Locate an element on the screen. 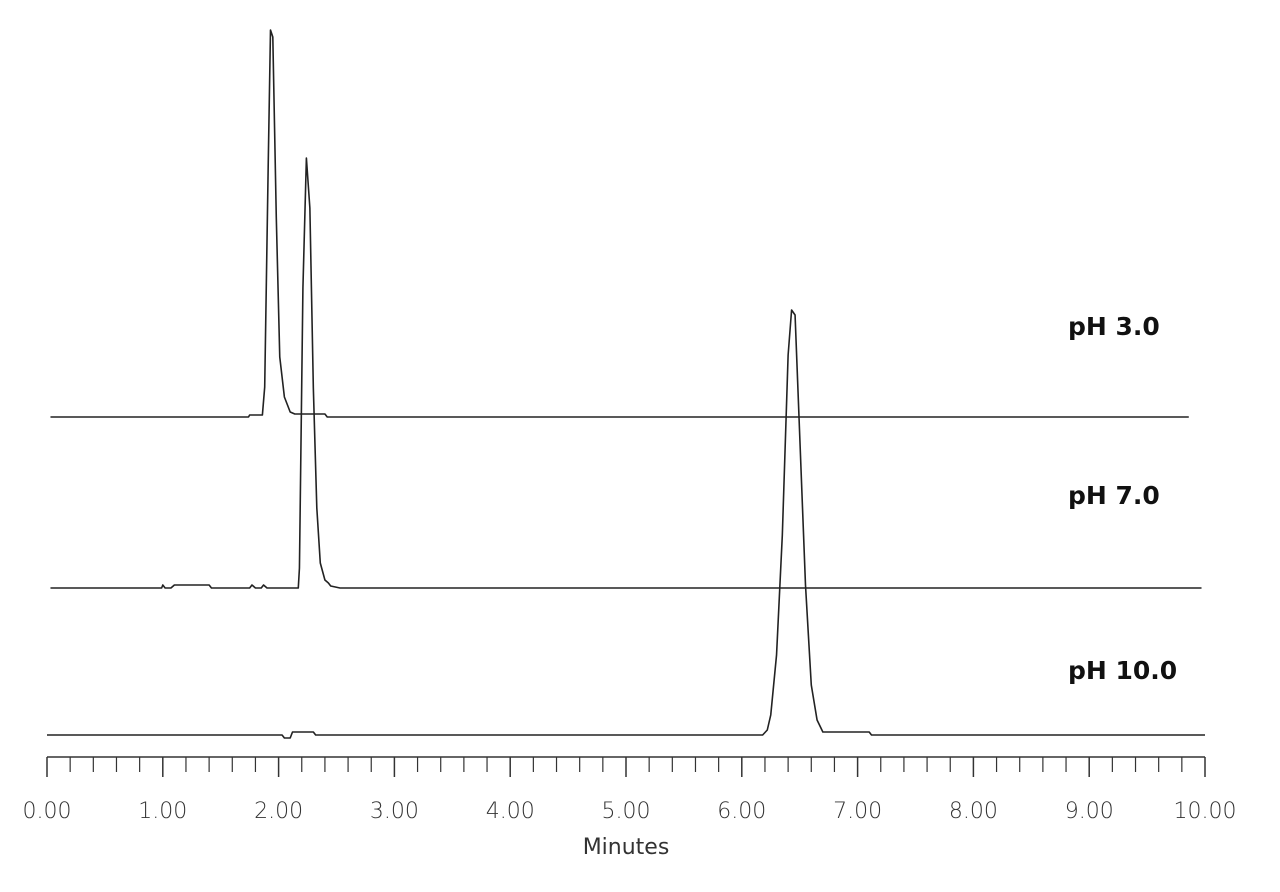 The width and height of the screenshot is (1280, 892). trace-label: pH 3.0 is located at coordinates (1114, 326).